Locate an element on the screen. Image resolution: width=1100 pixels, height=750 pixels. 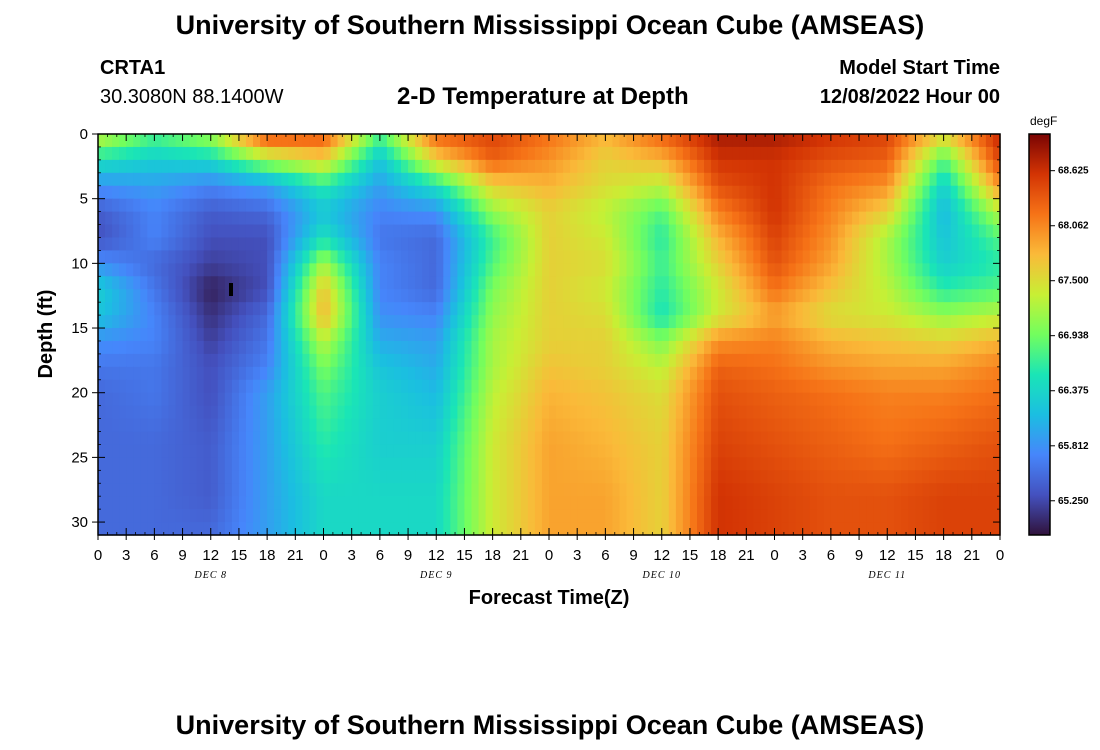
x-tick-label: 0 is located at coordinates (549, 555).